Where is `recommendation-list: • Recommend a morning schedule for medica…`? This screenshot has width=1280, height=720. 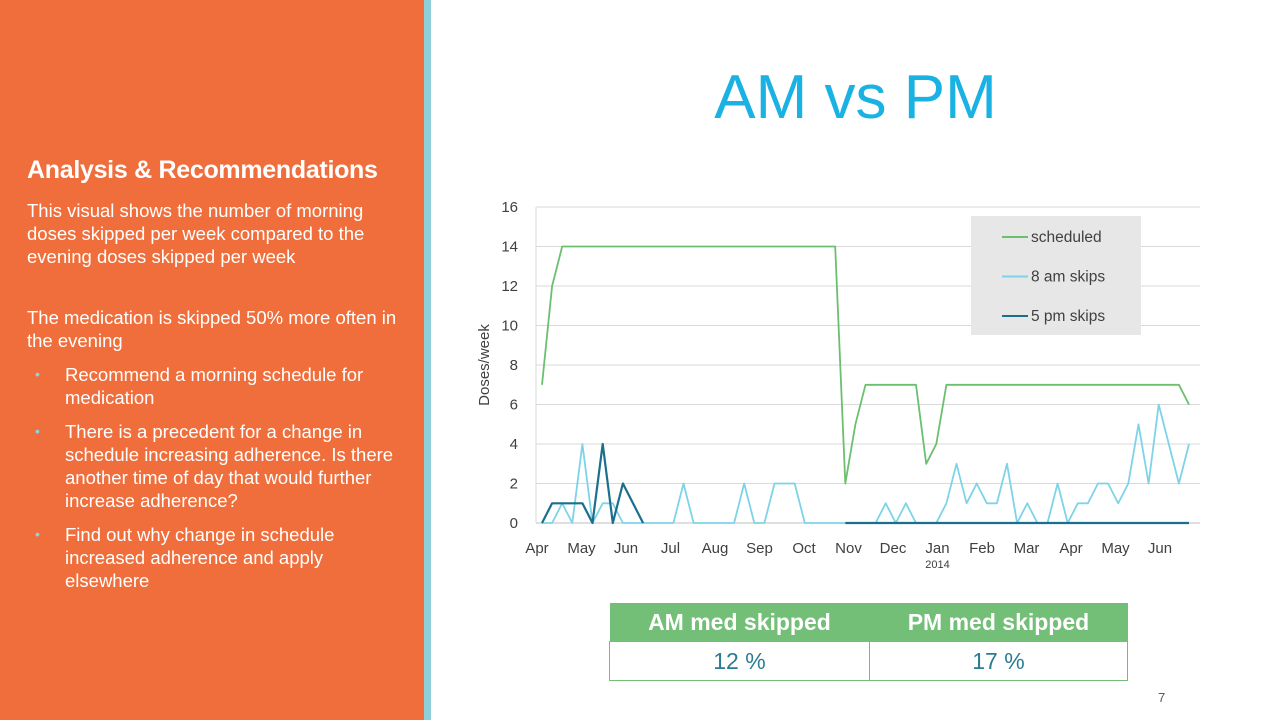
recommendation-list: • Recommend a morning schedule for medica… is located at coordinates (217, 483).